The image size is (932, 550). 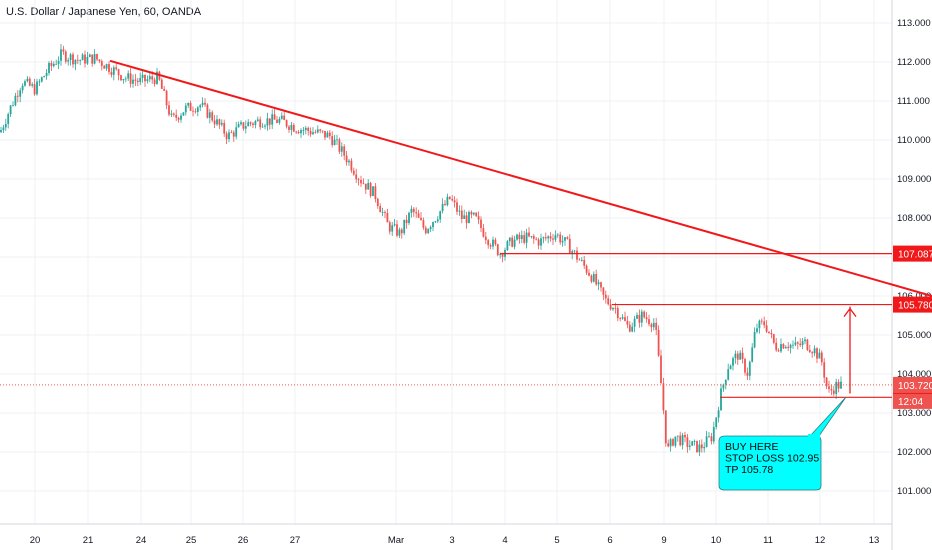 I want to click on y-tick-label: 101.000, so click(x=914, y=491).